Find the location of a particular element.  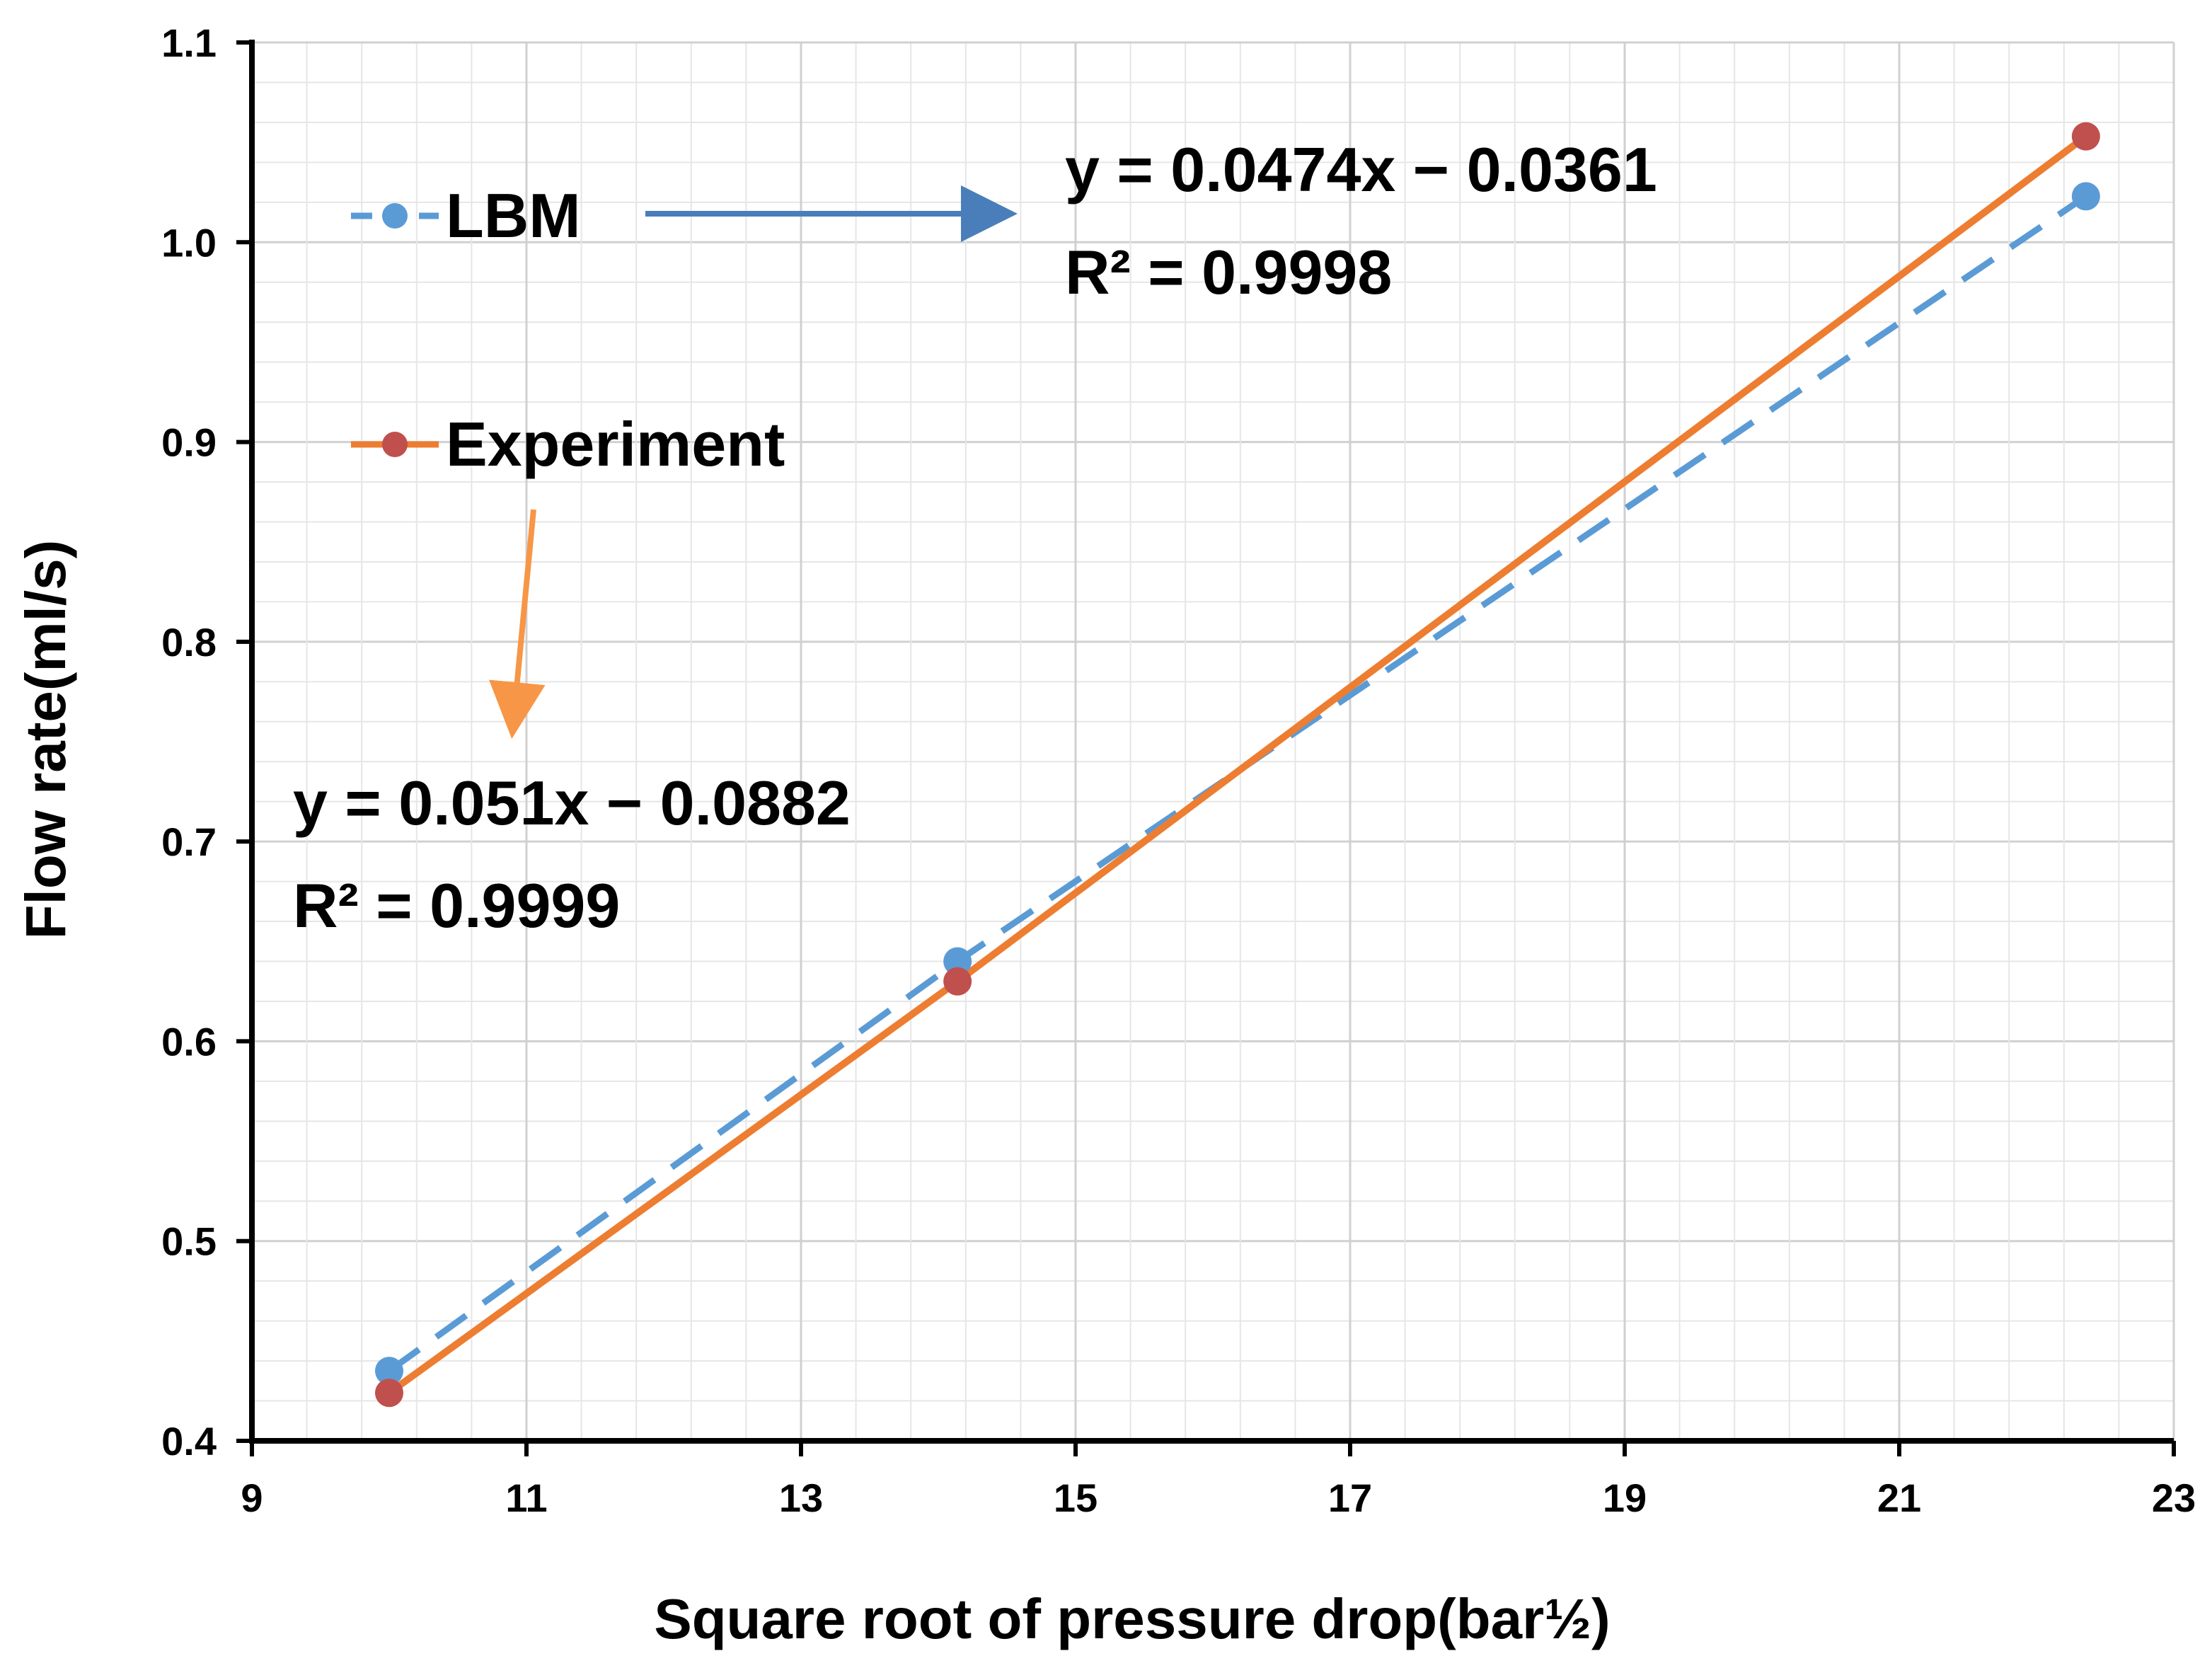

y-tick-label: 1.0 is located at coordinates (189, 242).